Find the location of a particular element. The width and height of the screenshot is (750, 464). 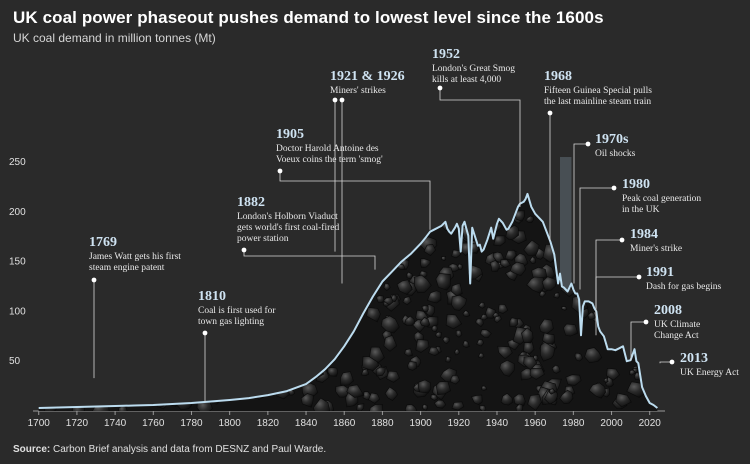

x-tick-label: 1980 is located at coordinates (573, 423).